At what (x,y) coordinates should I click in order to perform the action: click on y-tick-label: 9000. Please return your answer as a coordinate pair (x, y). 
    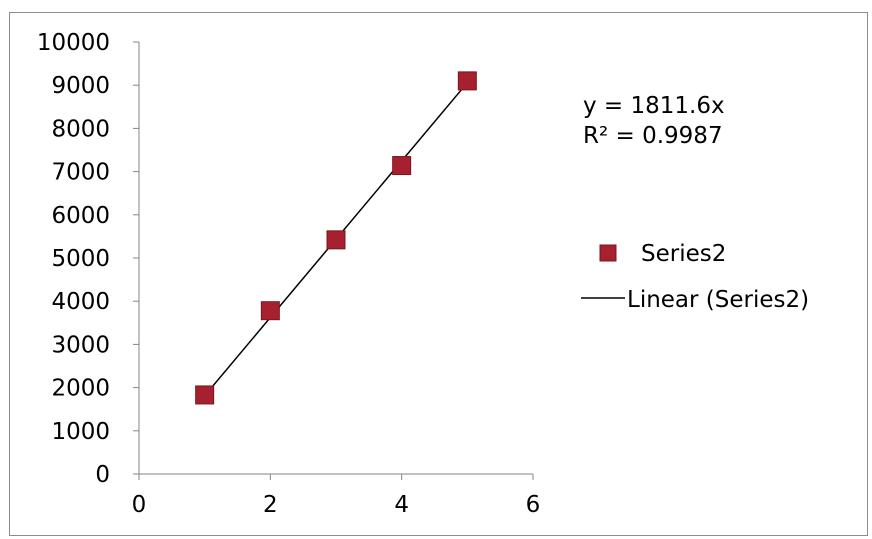
    Looking at the image, I should click on (80, 86).